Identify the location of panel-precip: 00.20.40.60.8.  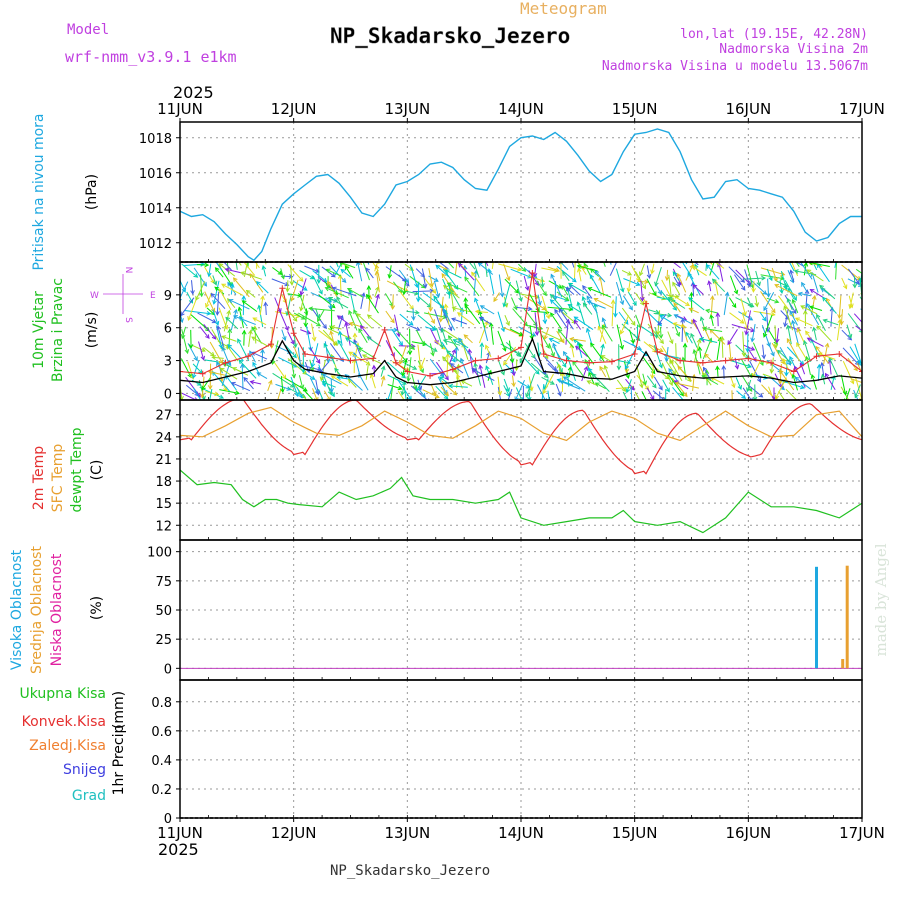
(507, 753).